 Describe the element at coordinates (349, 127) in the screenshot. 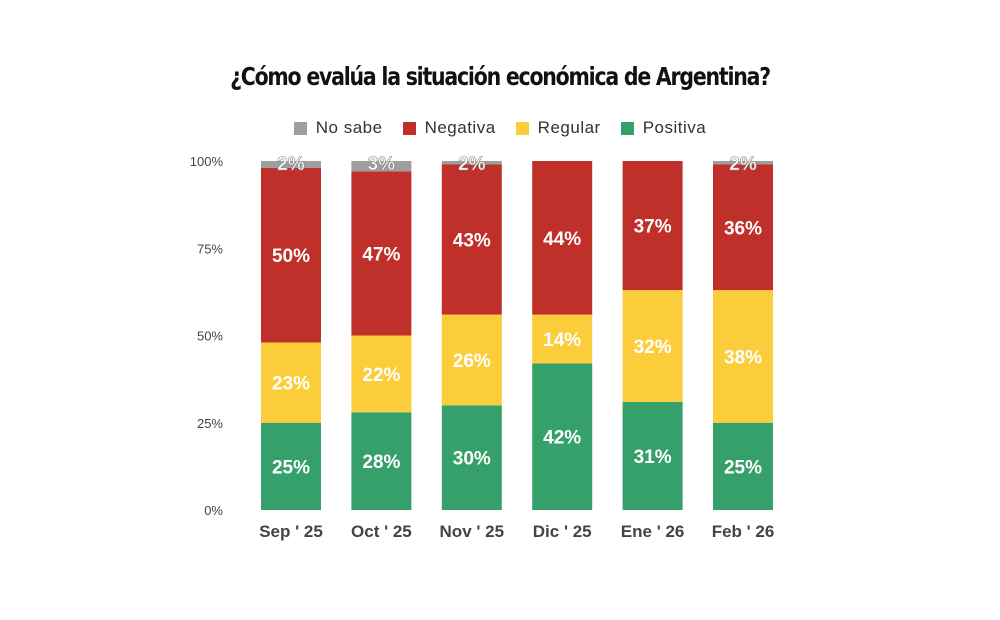

I see `legend-label: No sabe` at that location.